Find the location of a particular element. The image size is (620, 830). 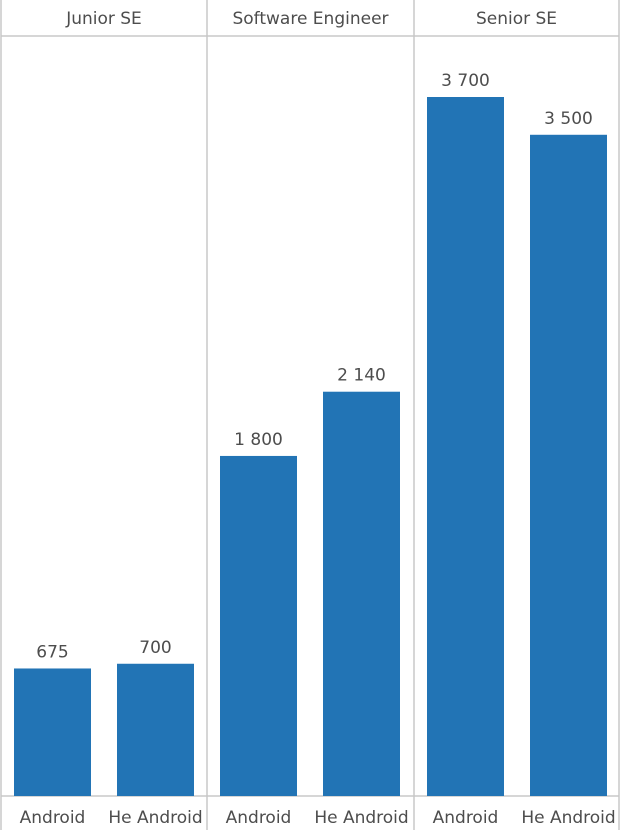

bar-value-label: 2 140 is located at coordinates (361, 376).